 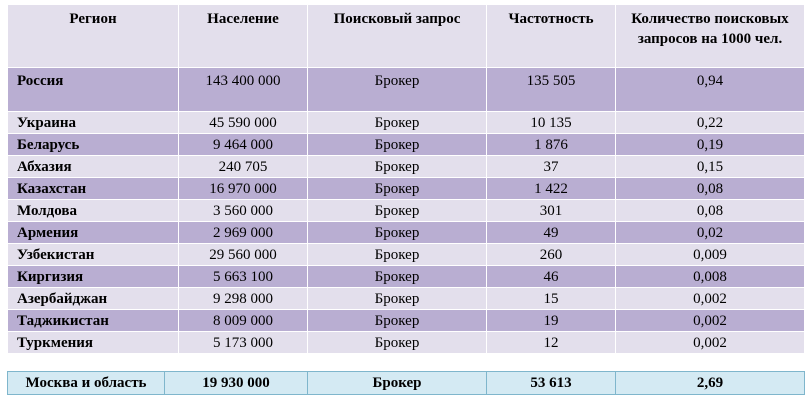 What do you see at coordinates (551, 210) in the screenshot?
I see `cell-frequency: 301` at bounding box center [551, 210].